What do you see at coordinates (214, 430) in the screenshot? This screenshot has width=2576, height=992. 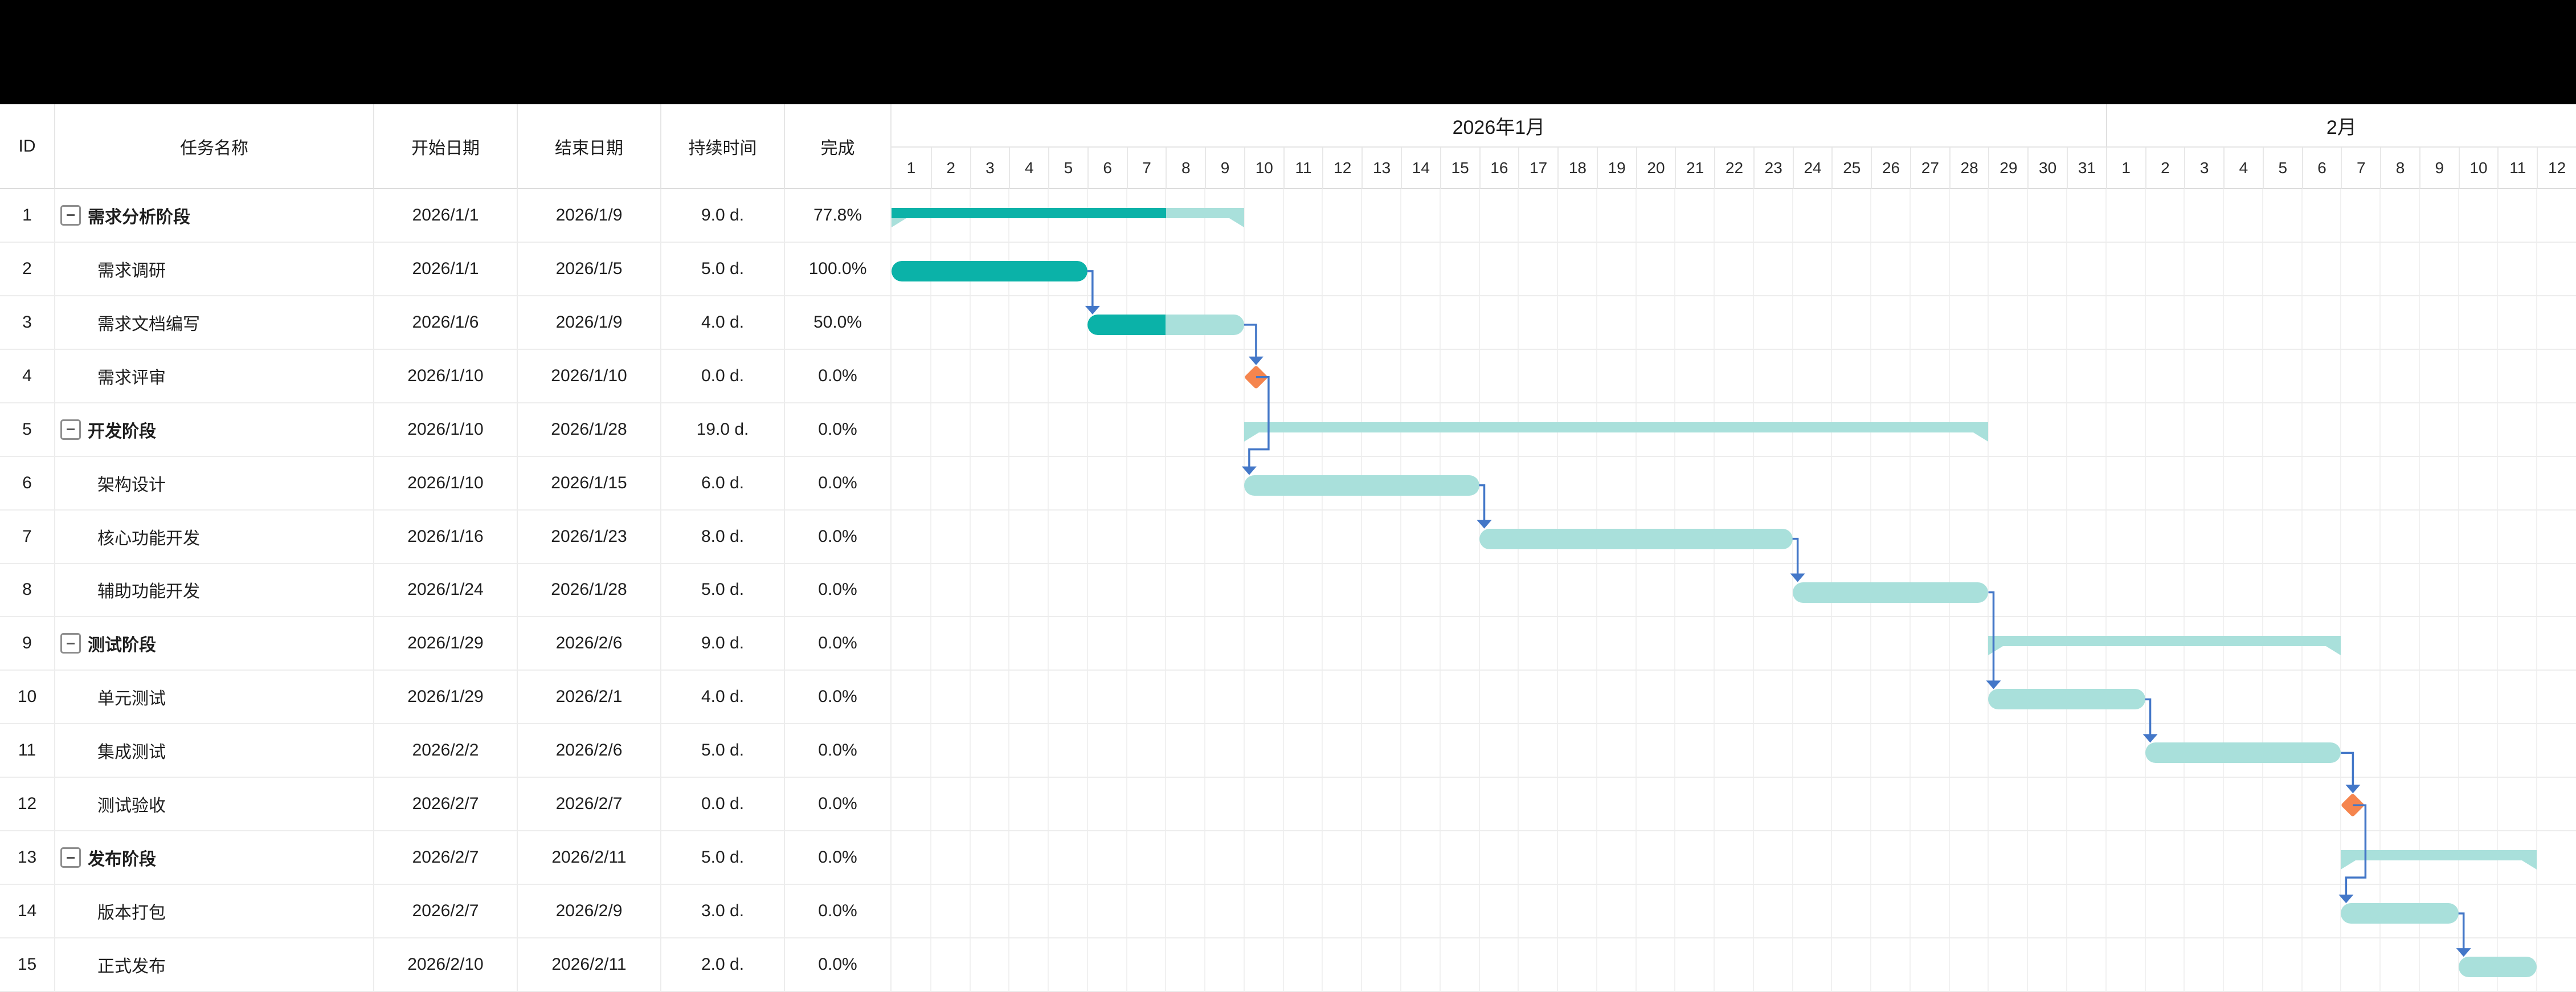 I see `task-name-cell: 开发阶段` at bounding box center [214, 430].